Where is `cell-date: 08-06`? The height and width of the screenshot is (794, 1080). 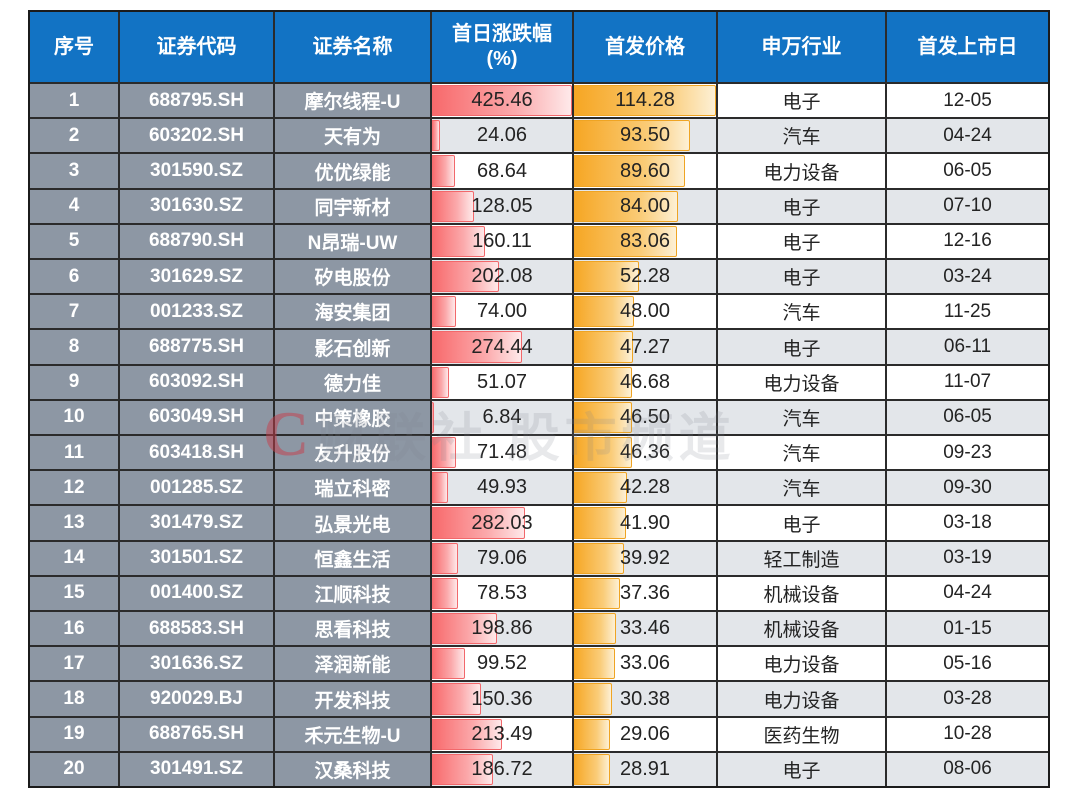 cell-date: 08-06 is located at coordinates (967, 769).